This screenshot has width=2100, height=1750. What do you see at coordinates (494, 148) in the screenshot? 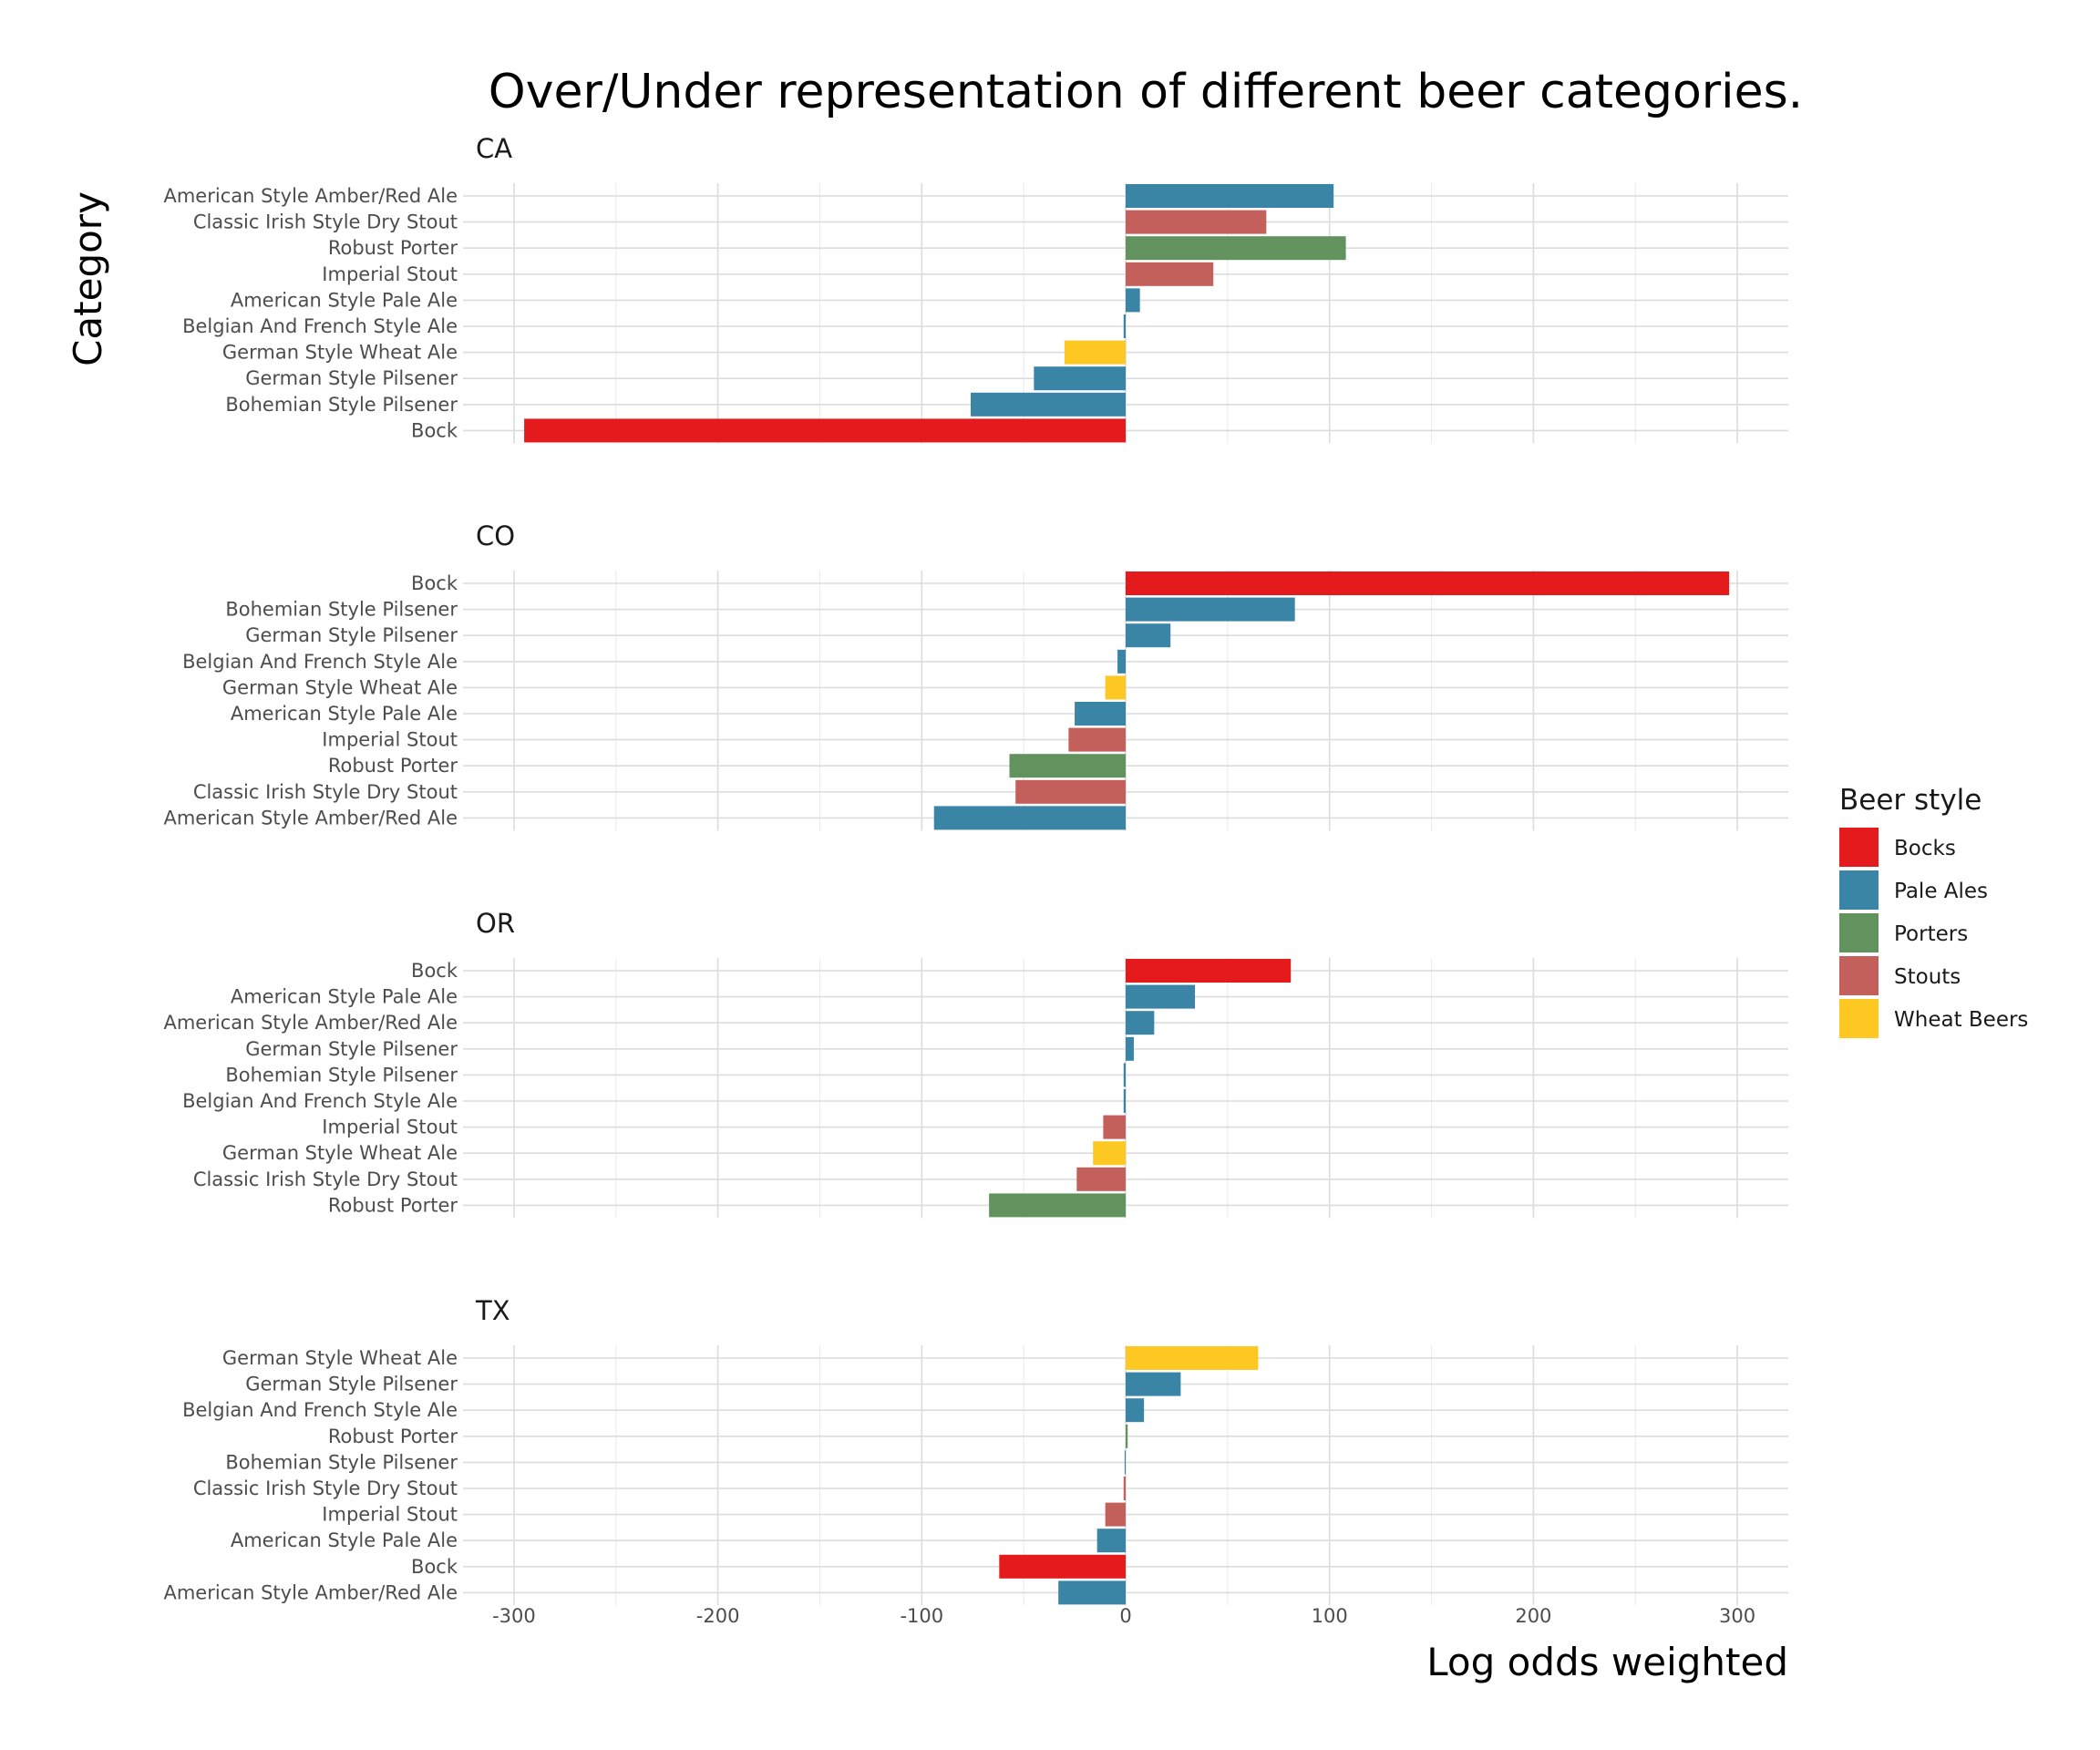
I see `panel-label: CA` at bounding box center [494, 148].